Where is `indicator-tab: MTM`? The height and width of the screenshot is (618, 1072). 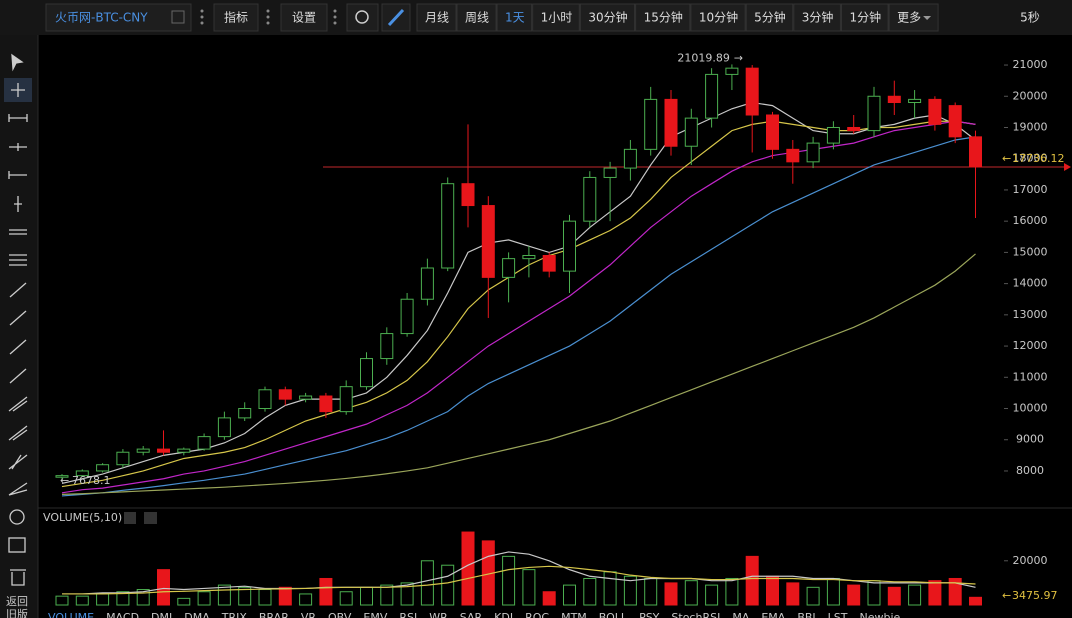
indicator-tab: MTM is located at coordinates (574, 614).